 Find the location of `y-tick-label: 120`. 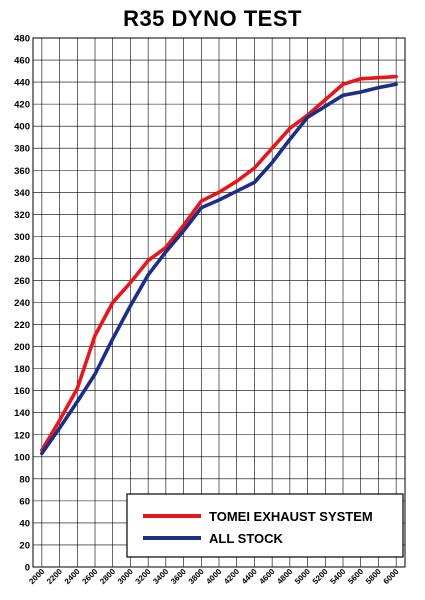

y-tick-label: 120 is located at coordinates (22, 435).